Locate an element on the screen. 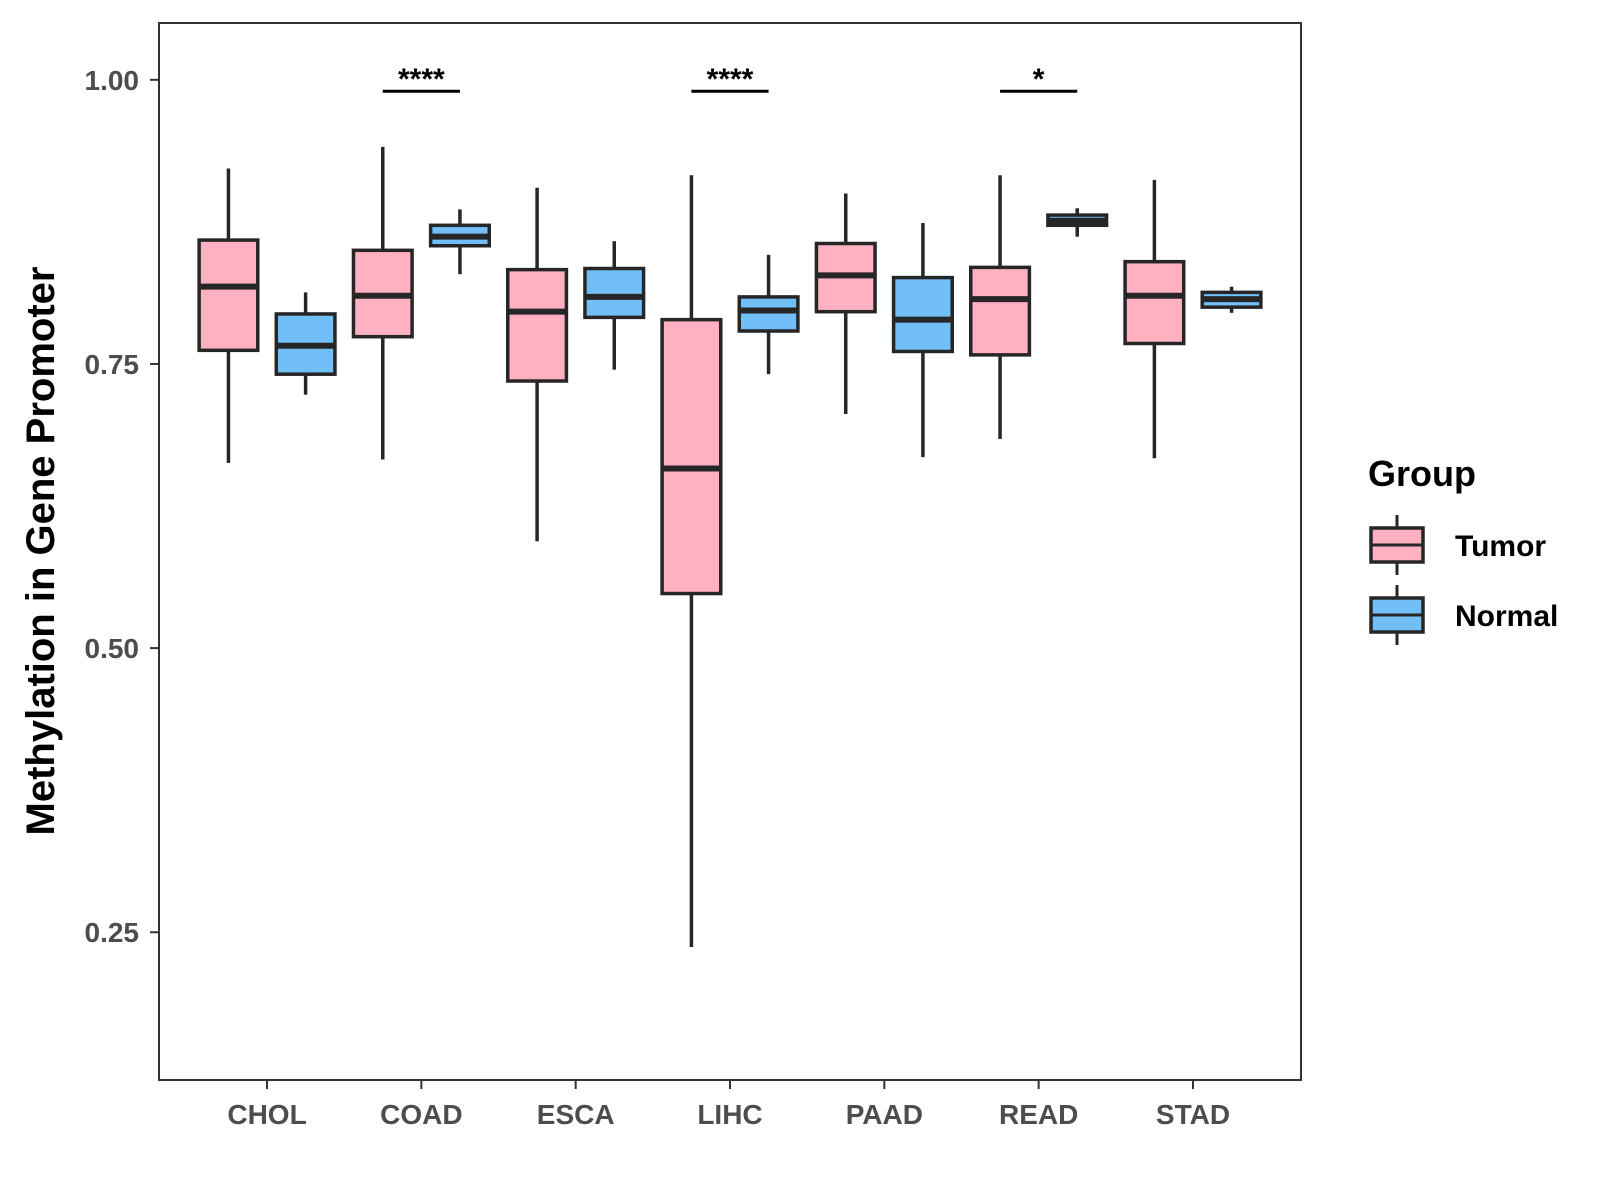 The width and height of the screenshot is (1600, 1200). x-tick-label: STAD is located at coordinates (1193, 1114).